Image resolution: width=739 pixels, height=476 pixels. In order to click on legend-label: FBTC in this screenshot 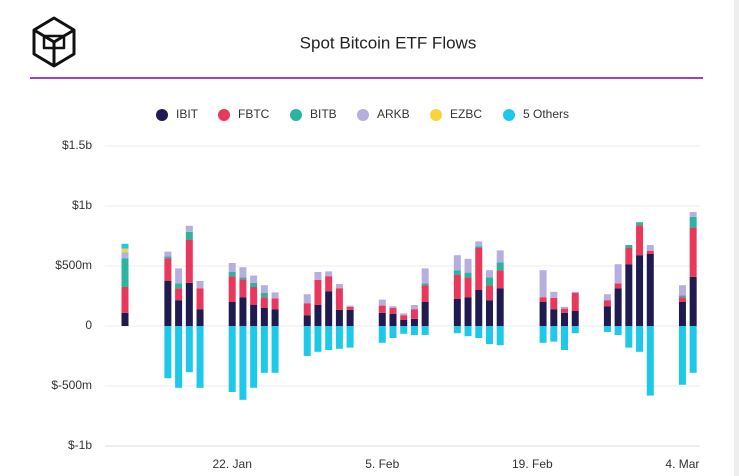, I will do `click(254, 114)`.